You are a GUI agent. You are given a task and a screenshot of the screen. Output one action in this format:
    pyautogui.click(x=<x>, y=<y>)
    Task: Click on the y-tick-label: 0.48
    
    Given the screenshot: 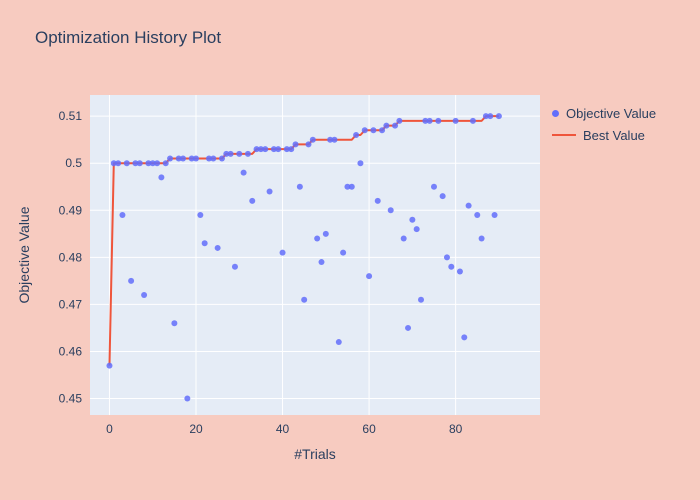 What is the action you would take?
    pyautogui.click(x=71, y=257)
    